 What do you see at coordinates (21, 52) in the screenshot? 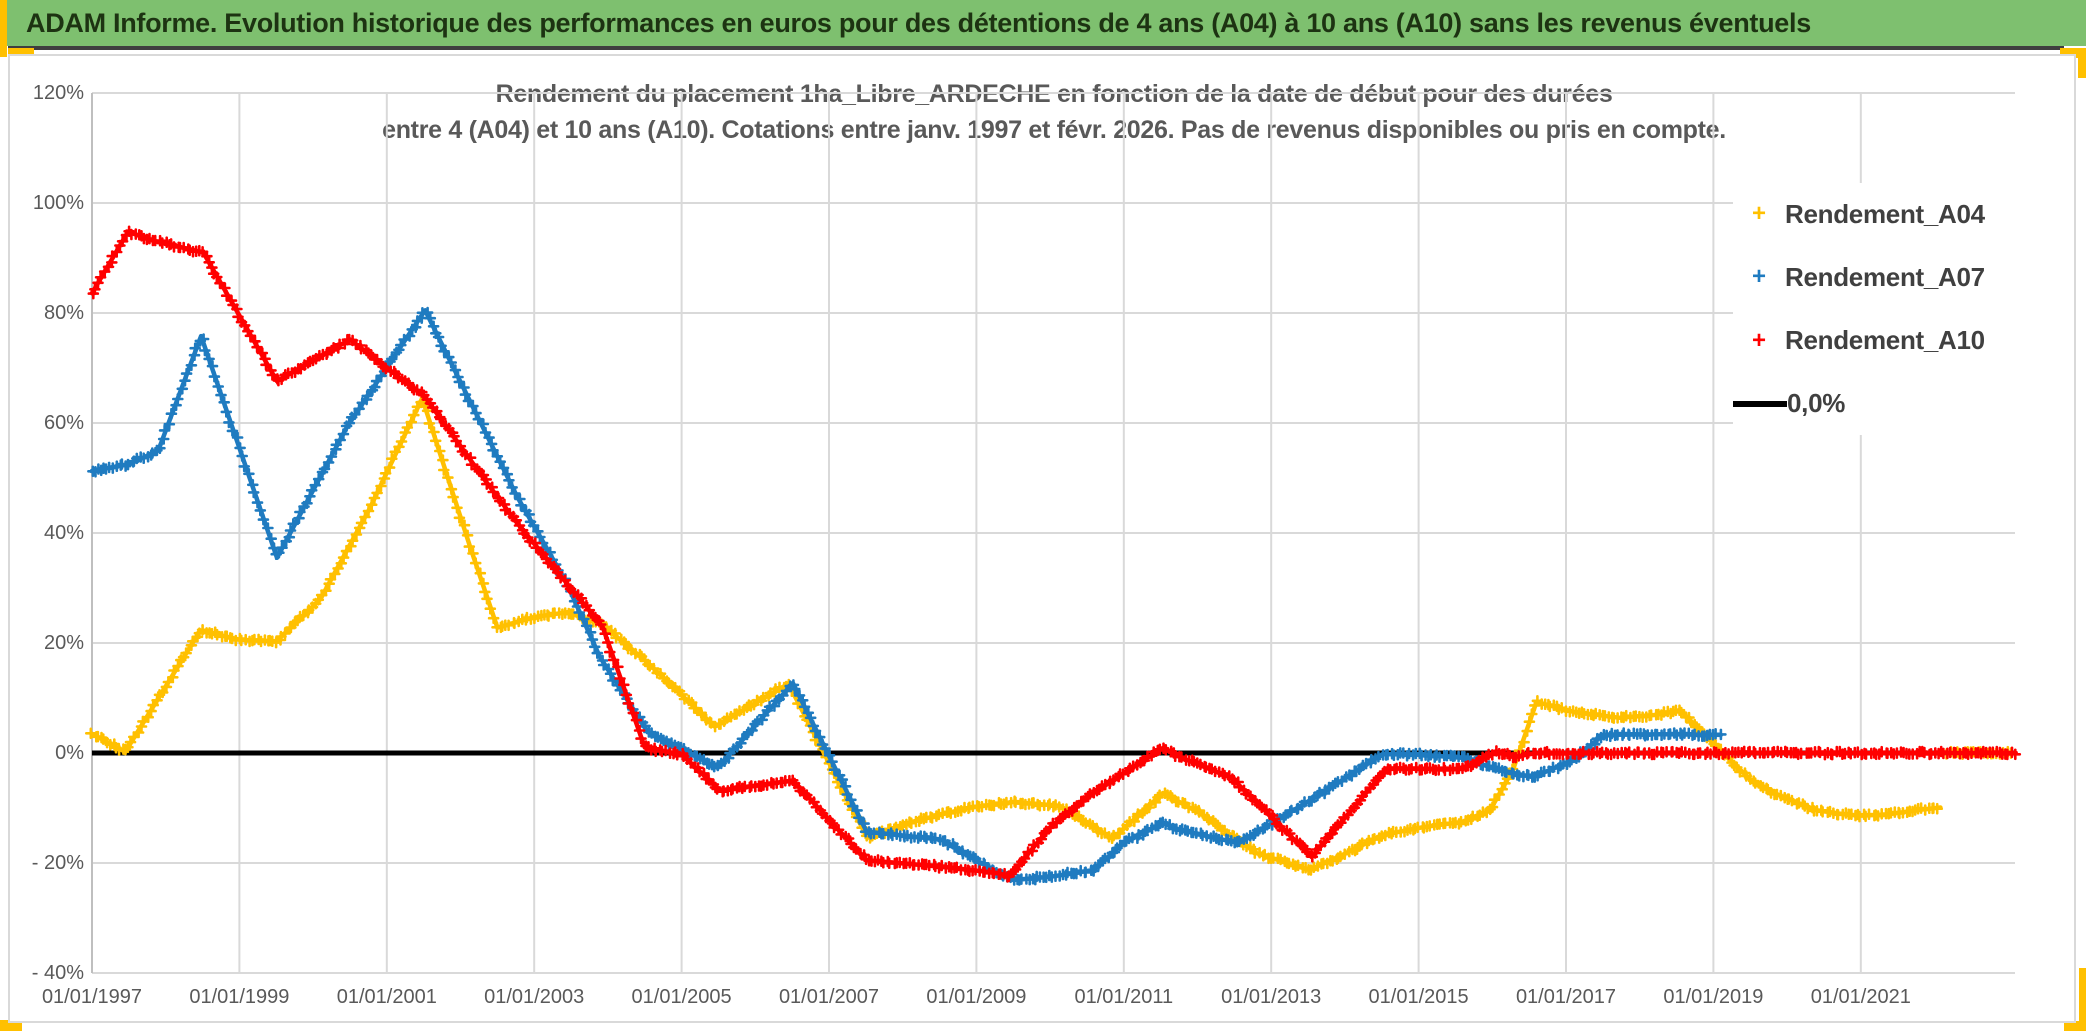
I see `gold-accent-top-left-underline` at bounding box center [21, 52].